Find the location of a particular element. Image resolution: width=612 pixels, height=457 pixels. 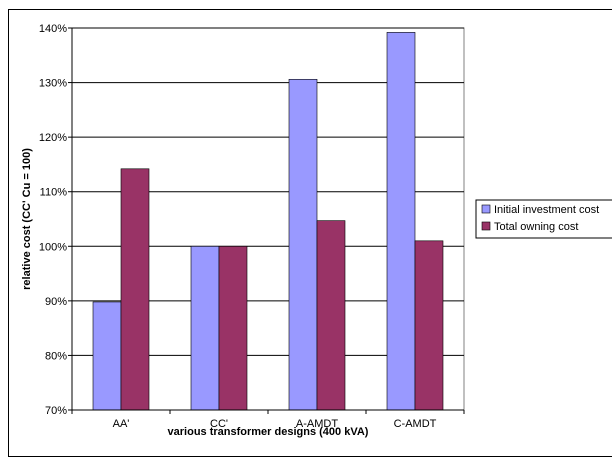

x-tick-label: A-AMDT is located at coordinates (317, 424).